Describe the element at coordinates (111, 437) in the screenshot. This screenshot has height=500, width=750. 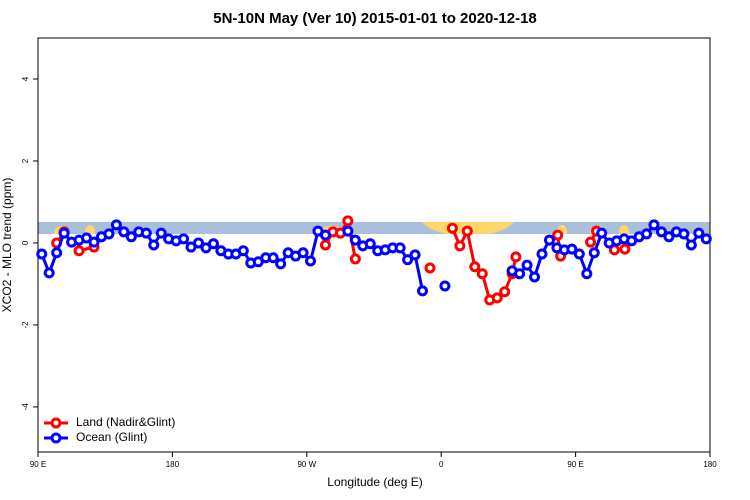
I see `legend-label: Ocean (Glint)` at that location.